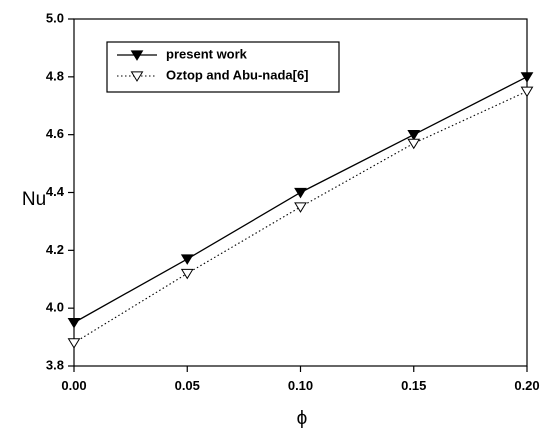 The height and width of the screenshot is (434, 544). I want to click on x-axis-title: ϕ, so click(302, 418).